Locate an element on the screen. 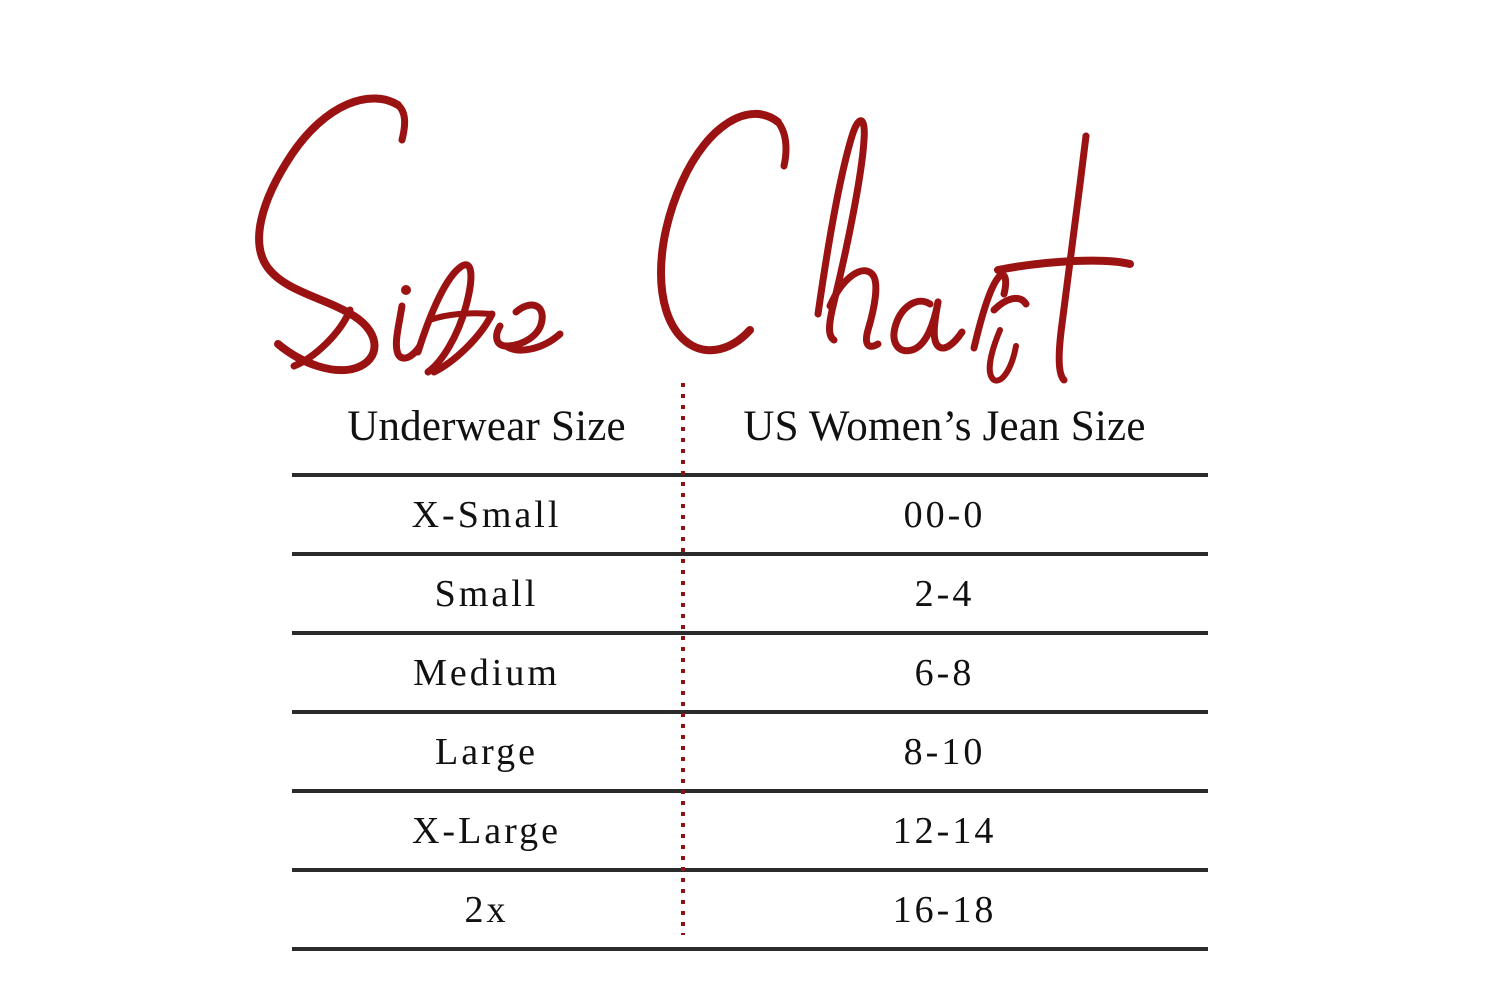  cell-underwear-size: 2x is located at coordinates (486, 909).